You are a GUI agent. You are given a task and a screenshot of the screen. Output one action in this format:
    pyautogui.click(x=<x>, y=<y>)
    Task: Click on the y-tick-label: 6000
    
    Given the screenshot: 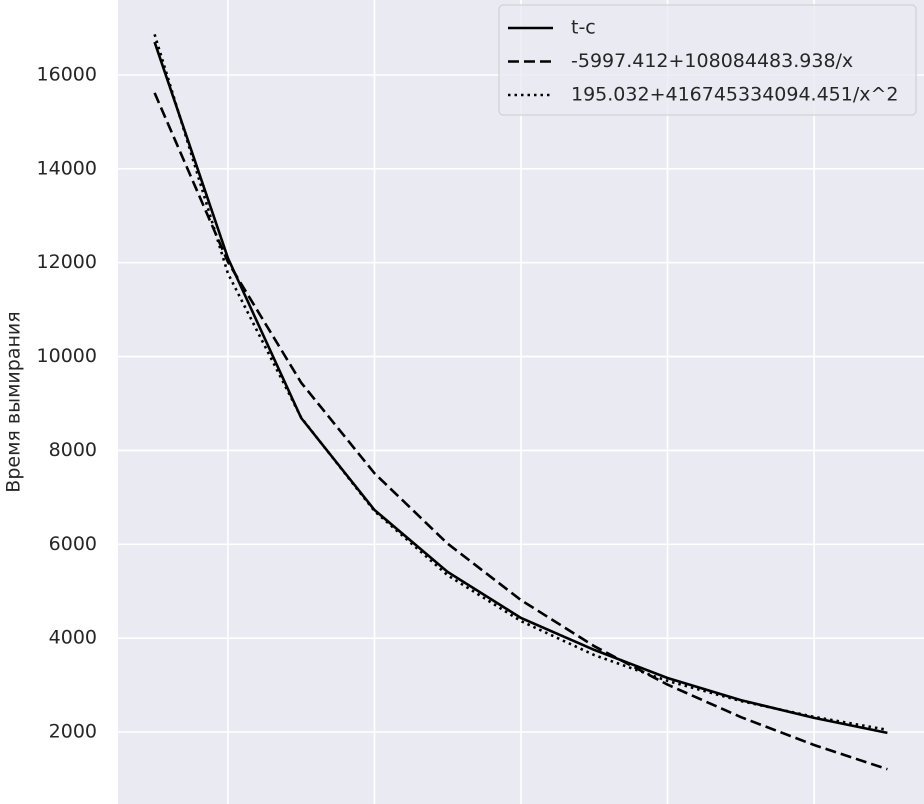 What is the action you would take?
    pyautogui.click(x=73, y=544)
    